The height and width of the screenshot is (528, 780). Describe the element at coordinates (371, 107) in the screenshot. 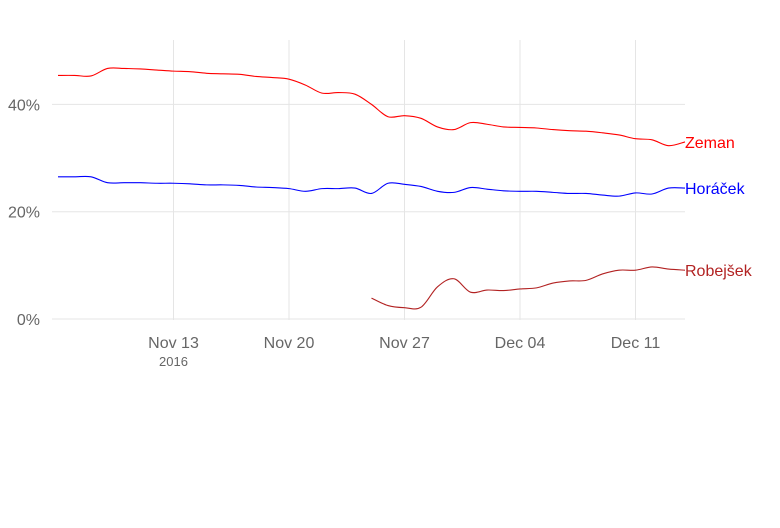

I see `series-line-zeman` at that location.